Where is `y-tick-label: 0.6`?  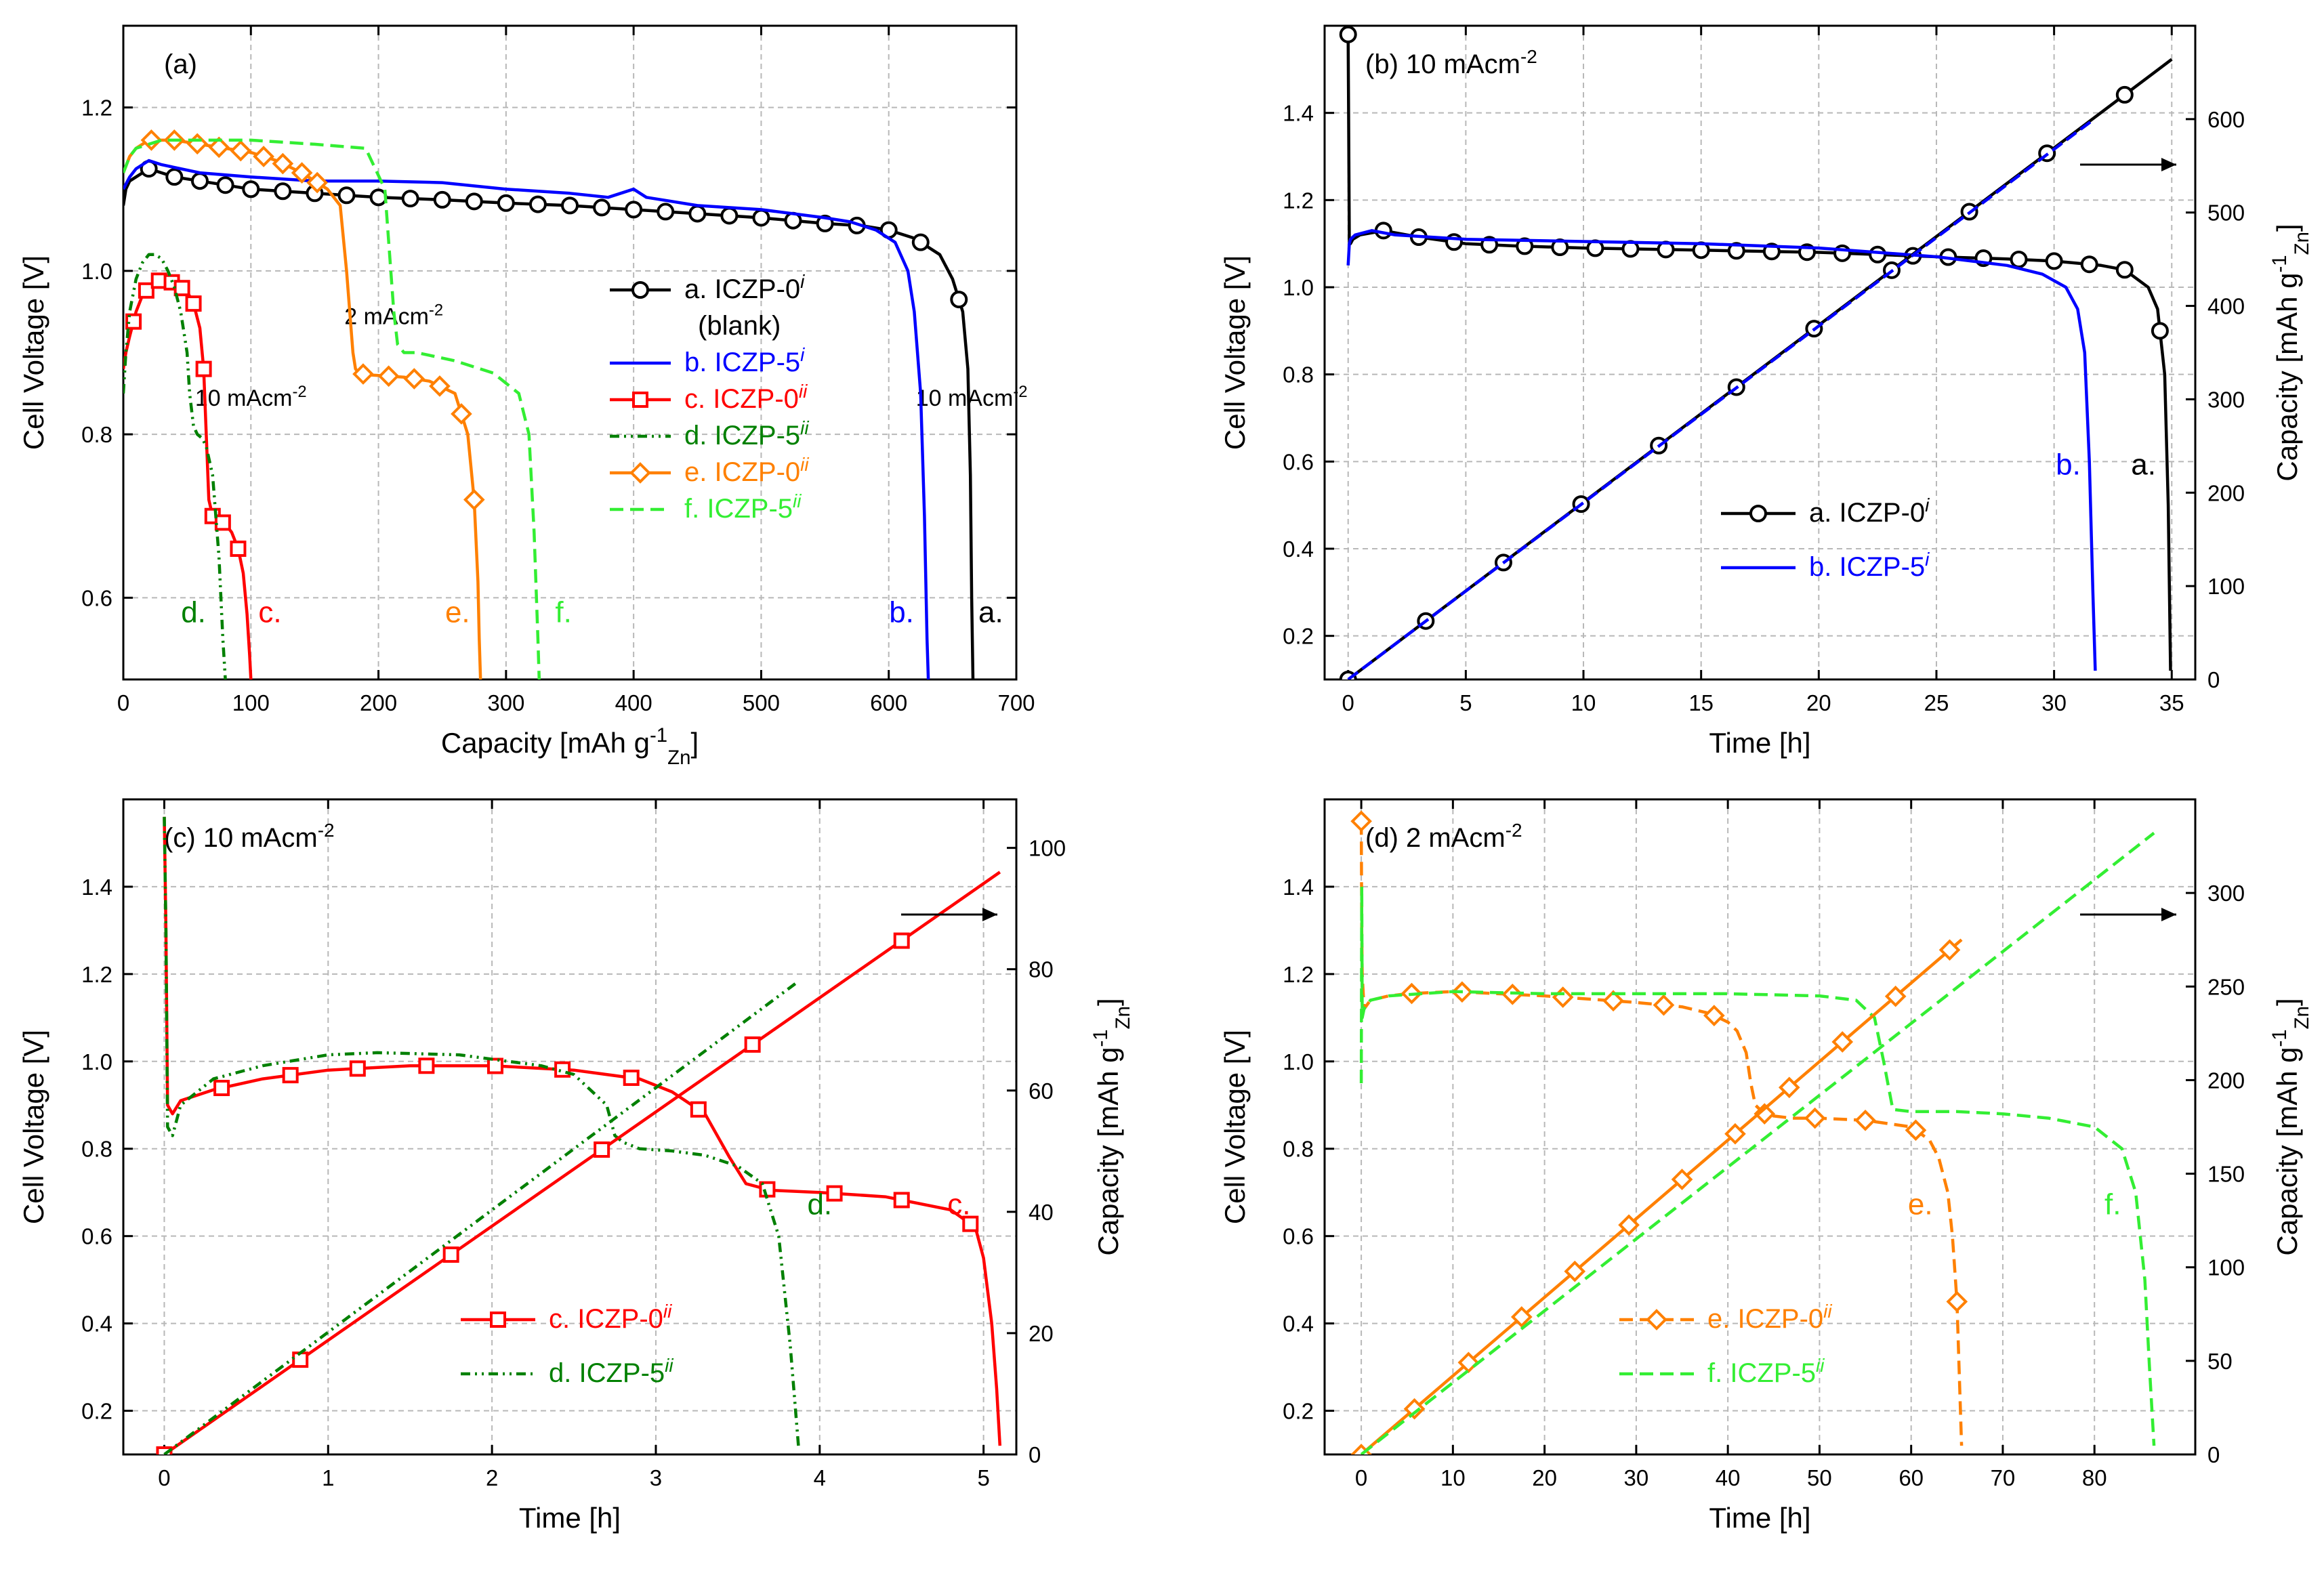
y-tick-label: 0.6 is located at coordinates (96, 597).